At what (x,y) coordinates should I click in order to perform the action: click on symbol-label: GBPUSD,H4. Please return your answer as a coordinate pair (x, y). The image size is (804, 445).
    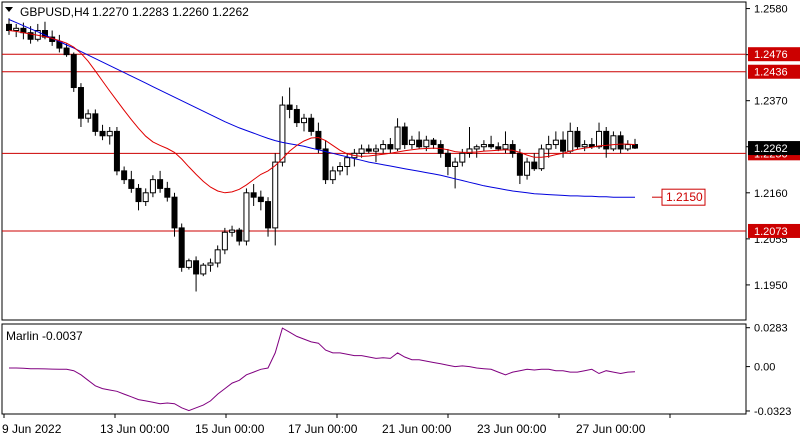
    Looking at the image, I should click on (55, 12).